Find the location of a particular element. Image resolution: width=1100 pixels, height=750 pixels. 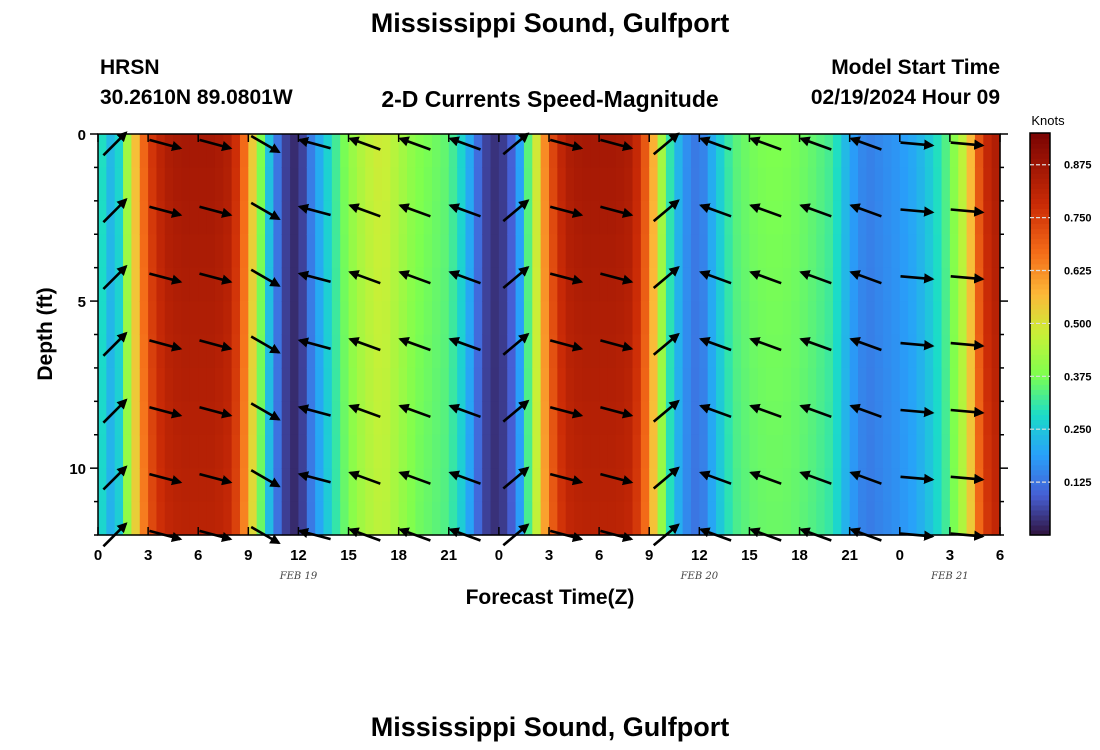

x-tick-label: 15 is located at coordinates (348, 555).